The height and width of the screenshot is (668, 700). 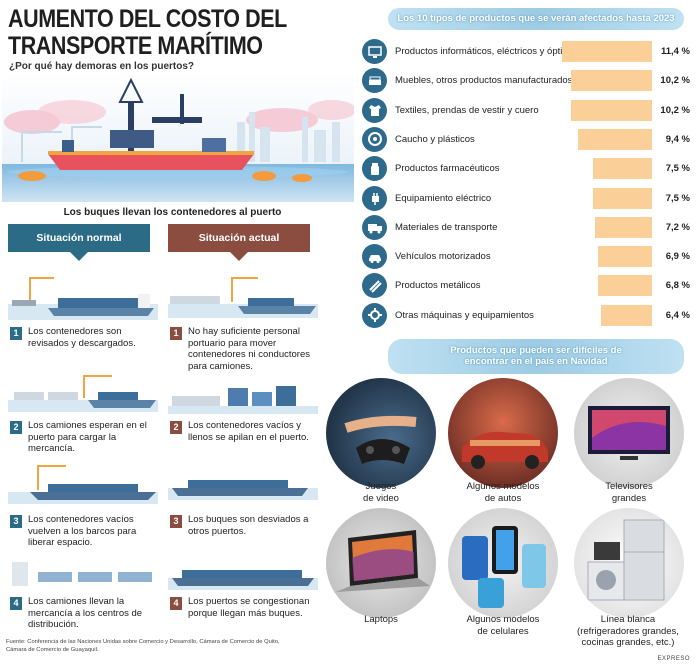 I want to click on product-value: 10,2 %, so click(x=675, y=110).